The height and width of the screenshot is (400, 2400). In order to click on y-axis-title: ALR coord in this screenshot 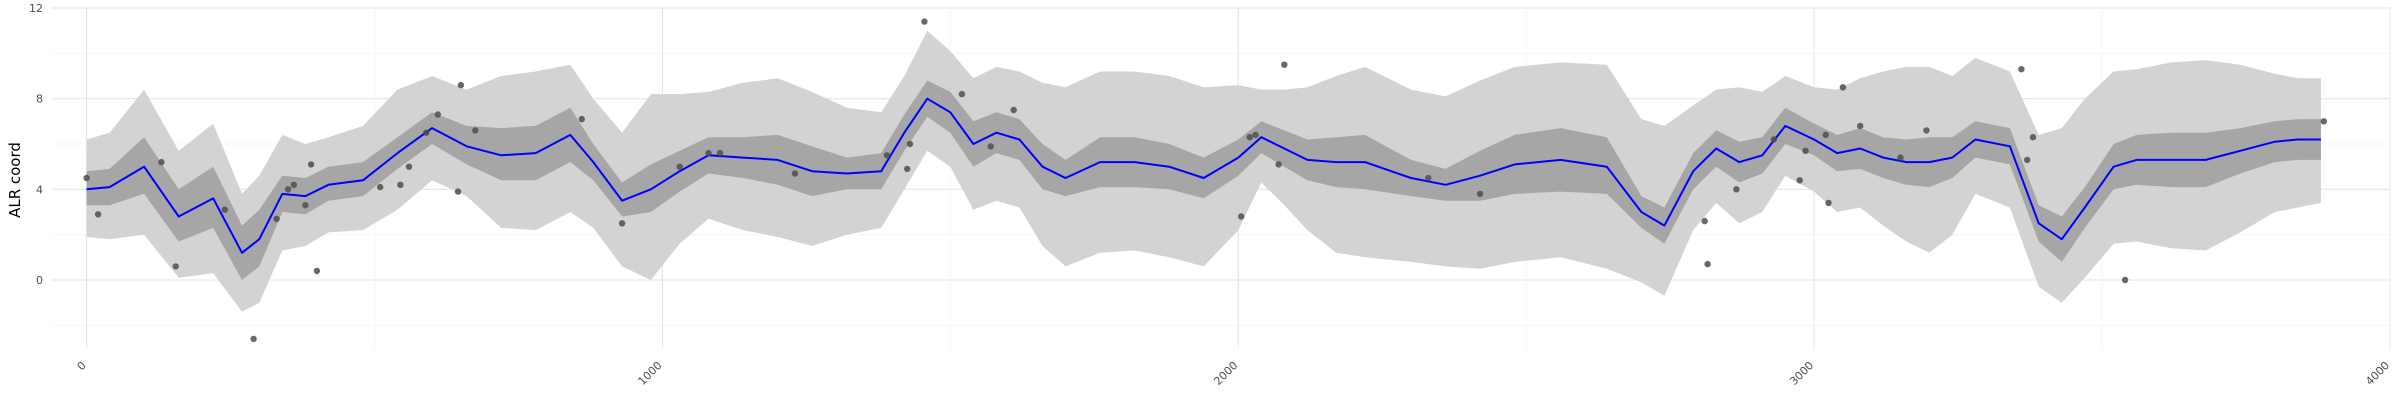, I will do `click(15, 180)`.